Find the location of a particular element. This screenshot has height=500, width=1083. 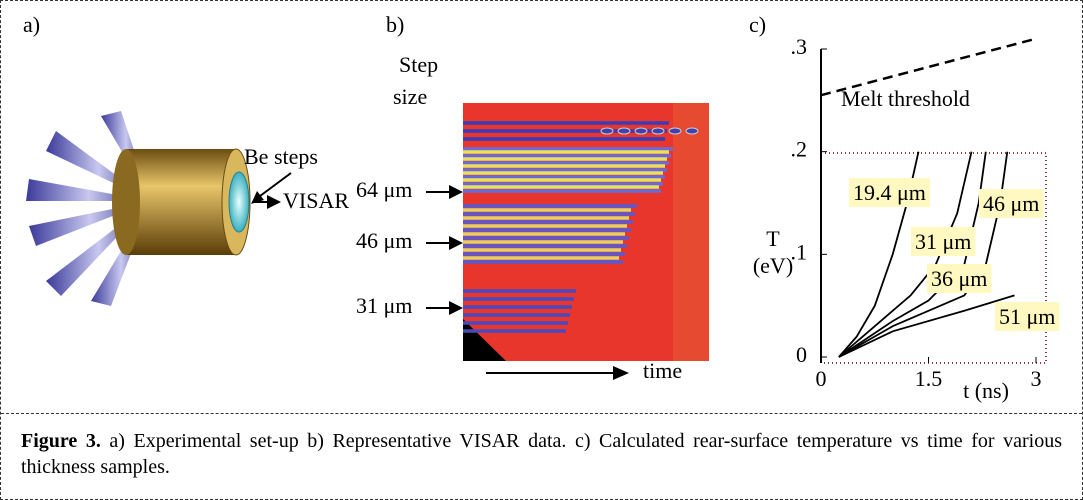

y-tick-label: 0 is located at coordinates (801, 354).